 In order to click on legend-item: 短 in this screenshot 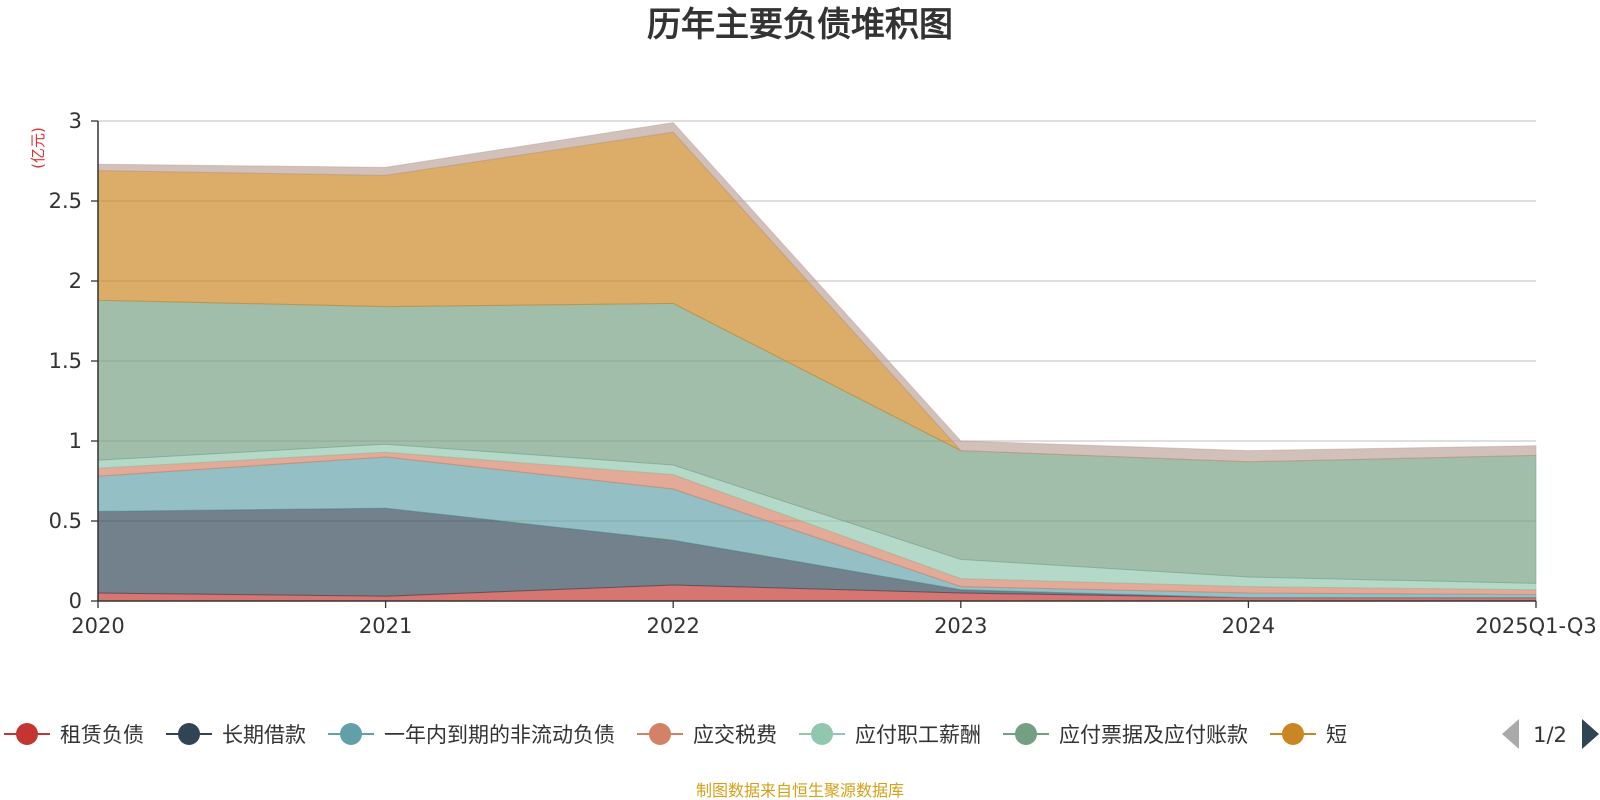, I will do `click(1308, 735)`.